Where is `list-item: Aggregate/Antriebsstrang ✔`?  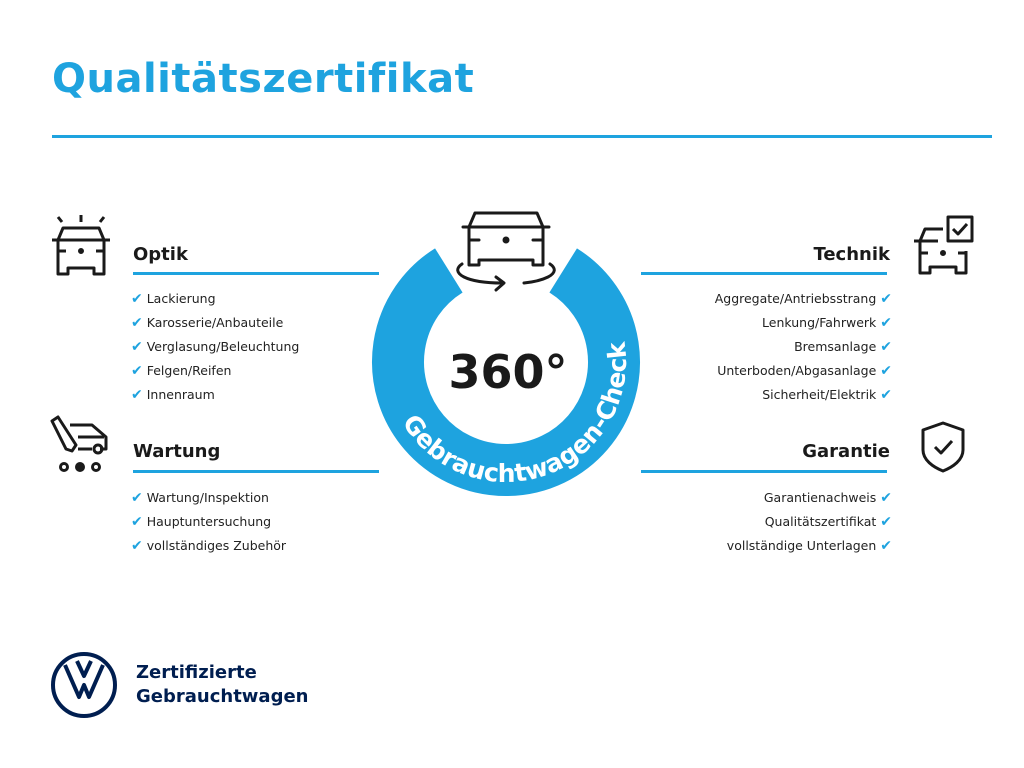 list-item: Aggregate/Antriebsstrang ✔ is located at coordinates (803, 299).